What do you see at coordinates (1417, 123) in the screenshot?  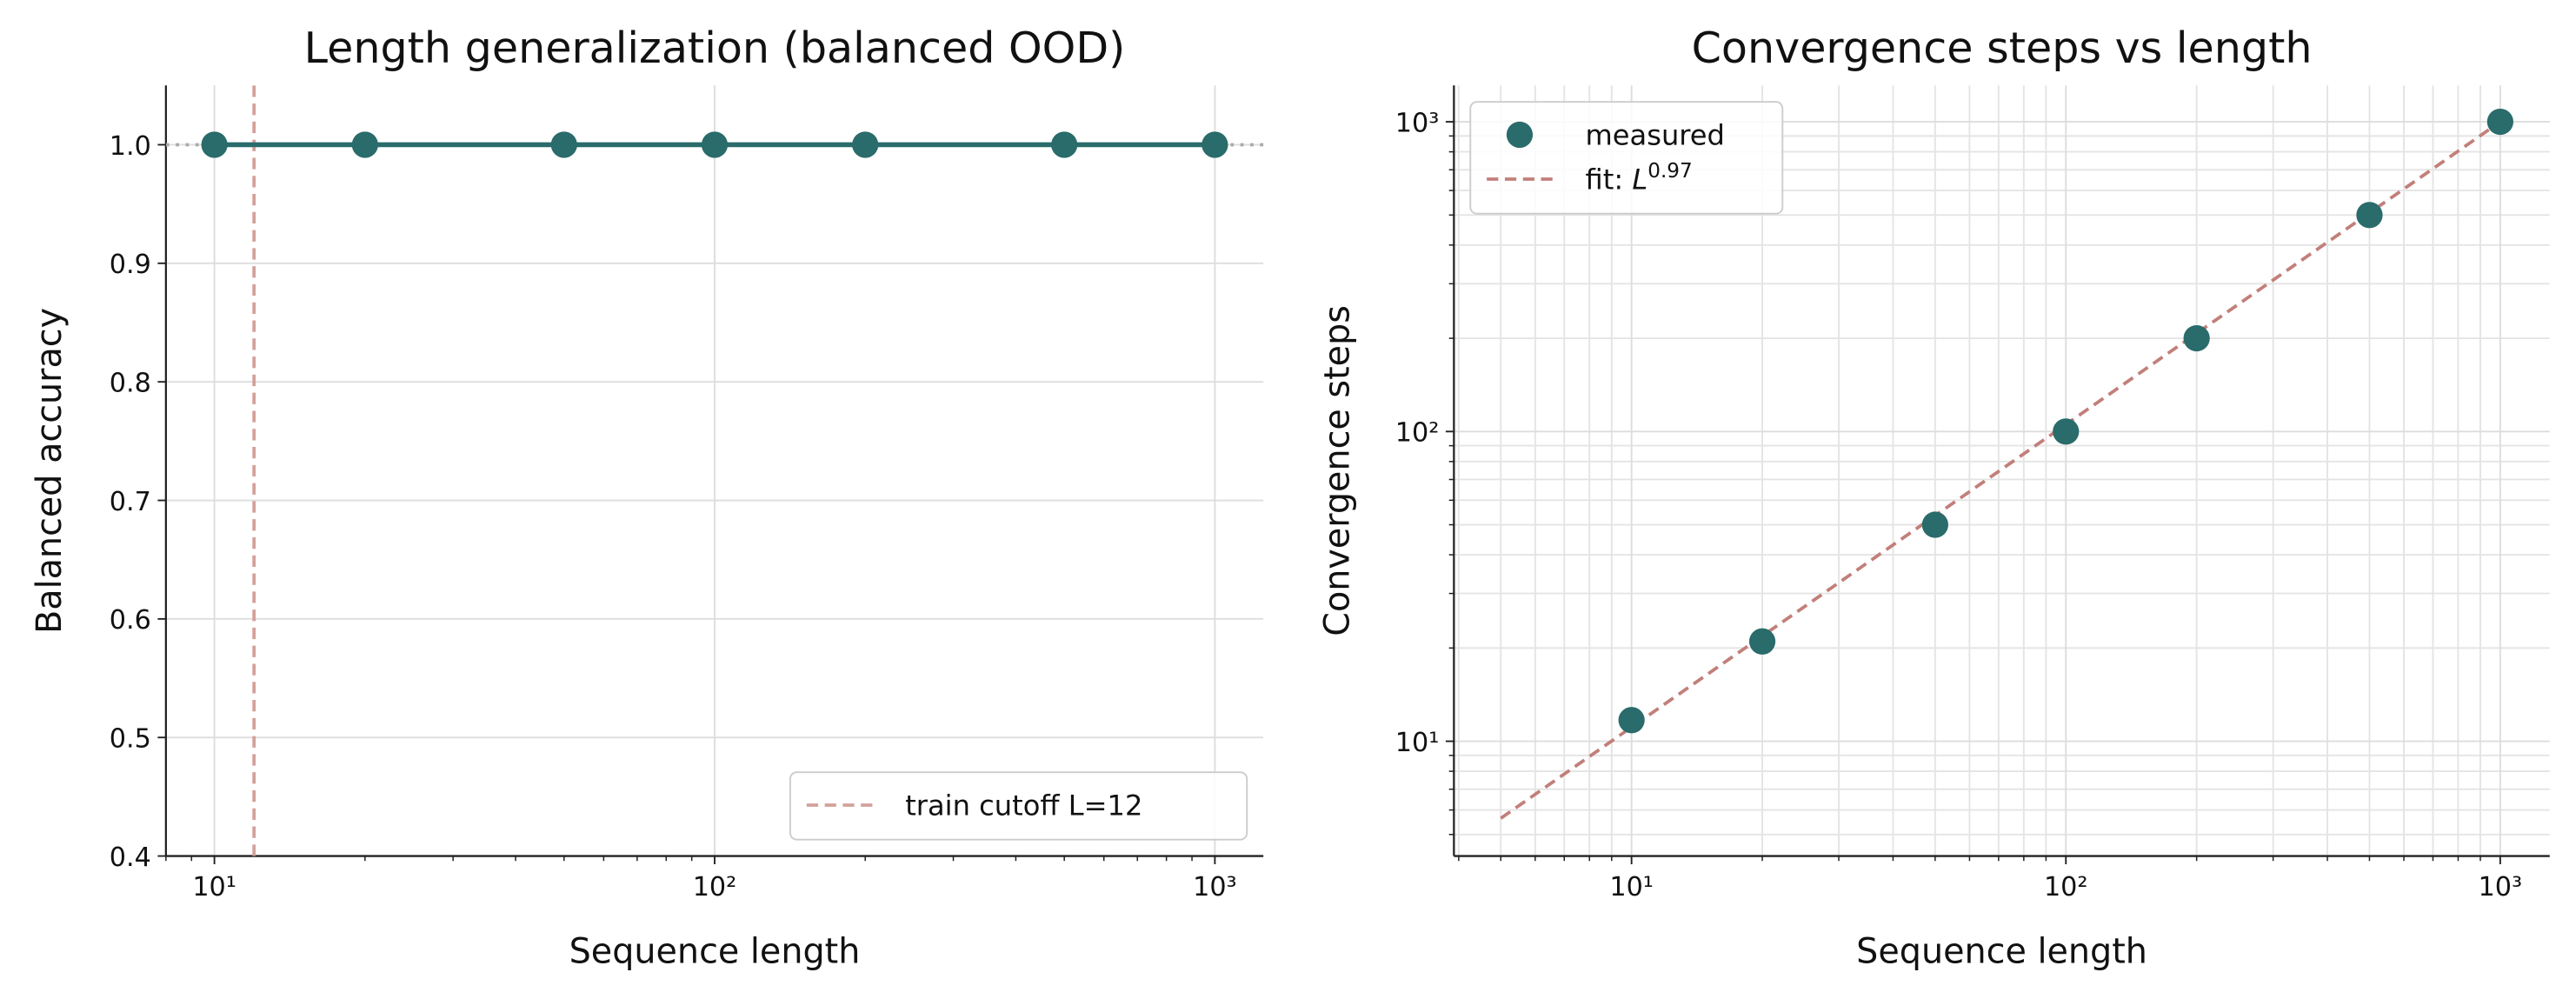 I see `y-tick-label: 10³` at bounding box center [1417, 123].